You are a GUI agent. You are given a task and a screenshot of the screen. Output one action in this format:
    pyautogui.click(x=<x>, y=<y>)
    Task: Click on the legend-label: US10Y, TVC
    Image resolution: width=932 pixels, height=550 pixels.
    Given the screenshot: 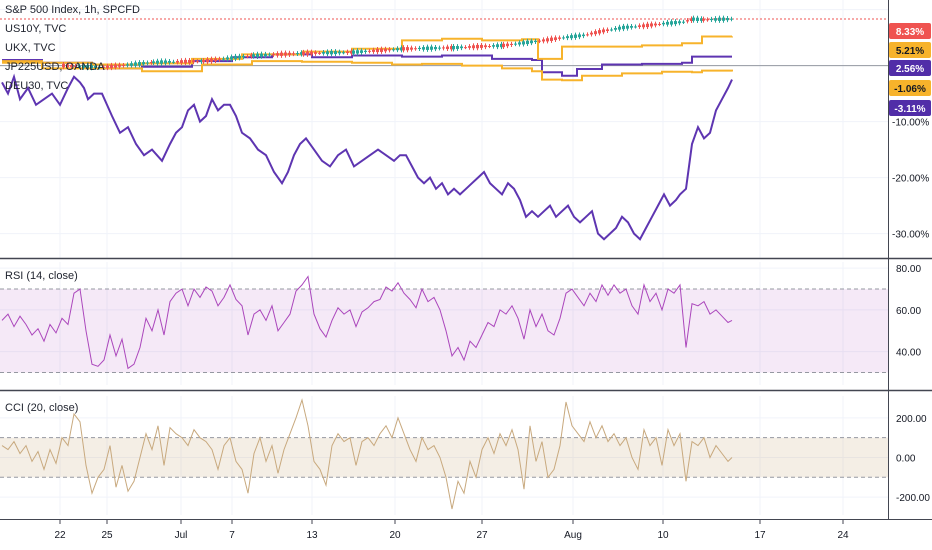 What is the action you would take?
    pyautogui.click(x=35, y=29)
    